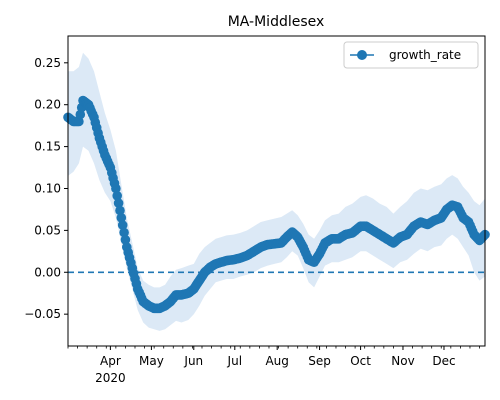  What do you see at coordinates (110, 361) in the screenshot?
I see `x-tick-label-0: Apr` at bounding box center [110, 361].